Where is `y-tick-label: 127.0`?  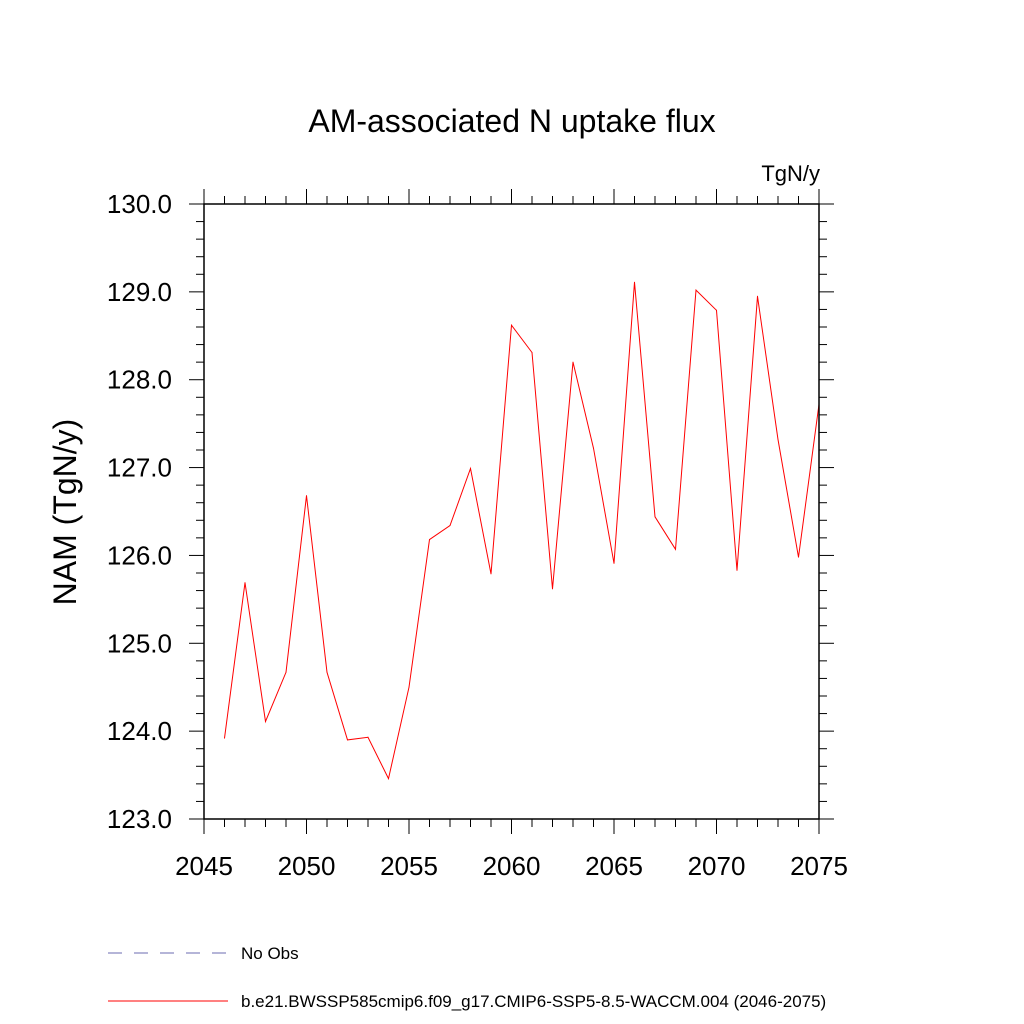 y-tick-label: 127.0 is located at coordinates (139, 468).